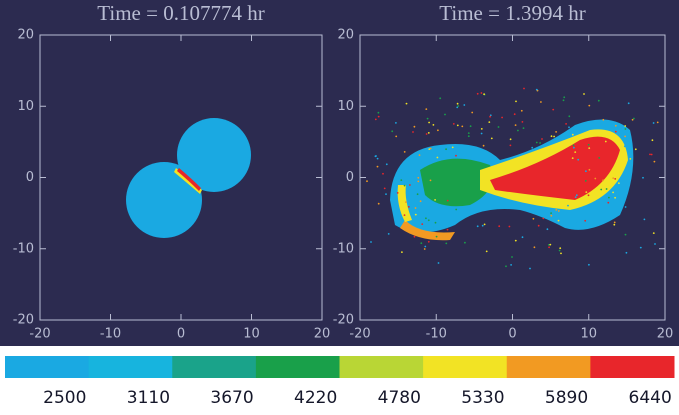 Image resolution: width=679 pixels, height=415 pixels. Describe the element at coordinates (148, 398) in the screenshot. I see `colorbar-label: 3110` at that location.